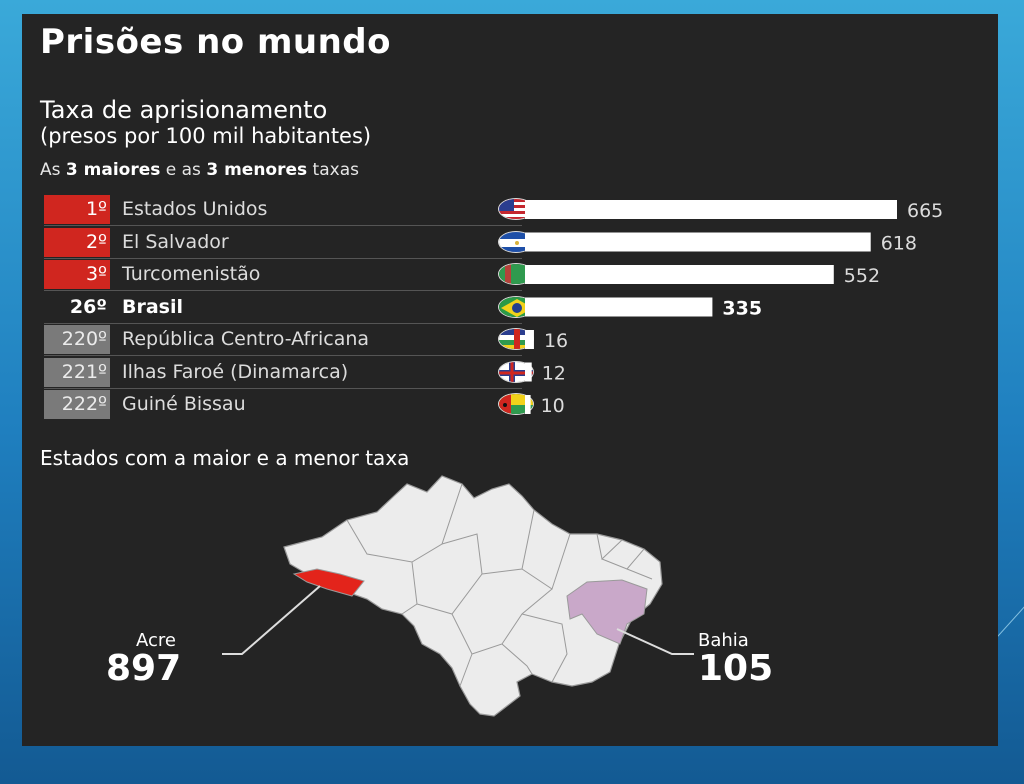  What do you see at coordinates (235, 371) in the screenshot?
I see `country-name: Ilhas Faroé (Dinamarca)` at bounding box center [235, 371].